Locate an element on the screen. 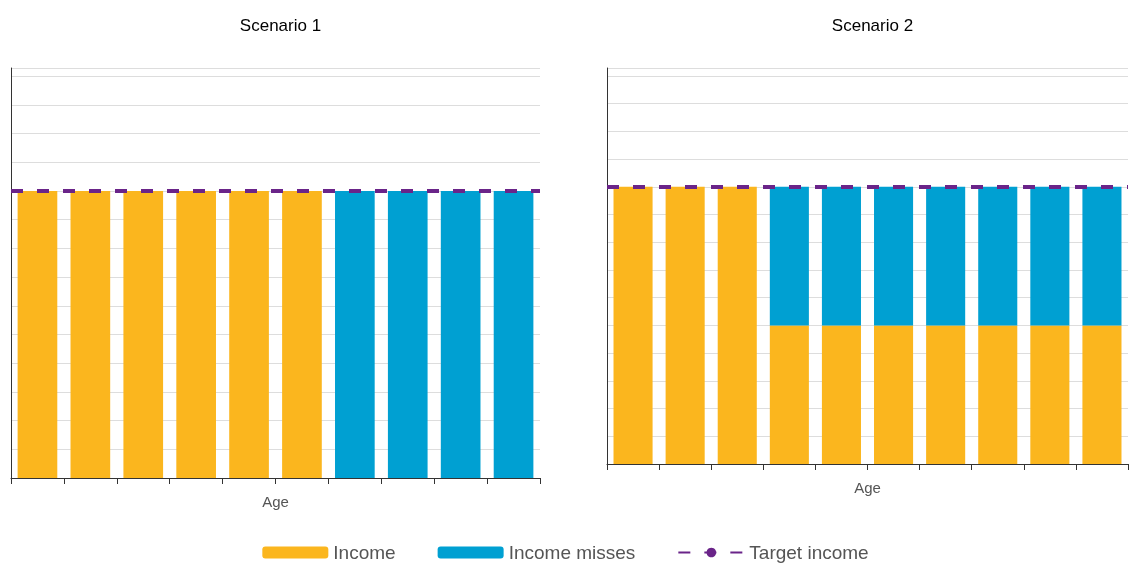  chart-title: Scenario 2 is located at coordinates (872, 25).